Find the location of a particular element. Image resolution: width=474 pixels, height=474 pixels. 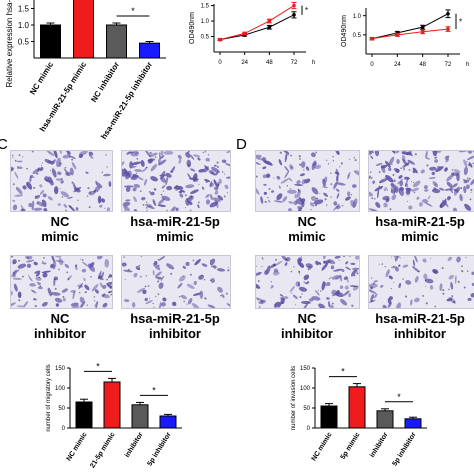

x-tick-label: 24 is located at coordinates (244, 63).